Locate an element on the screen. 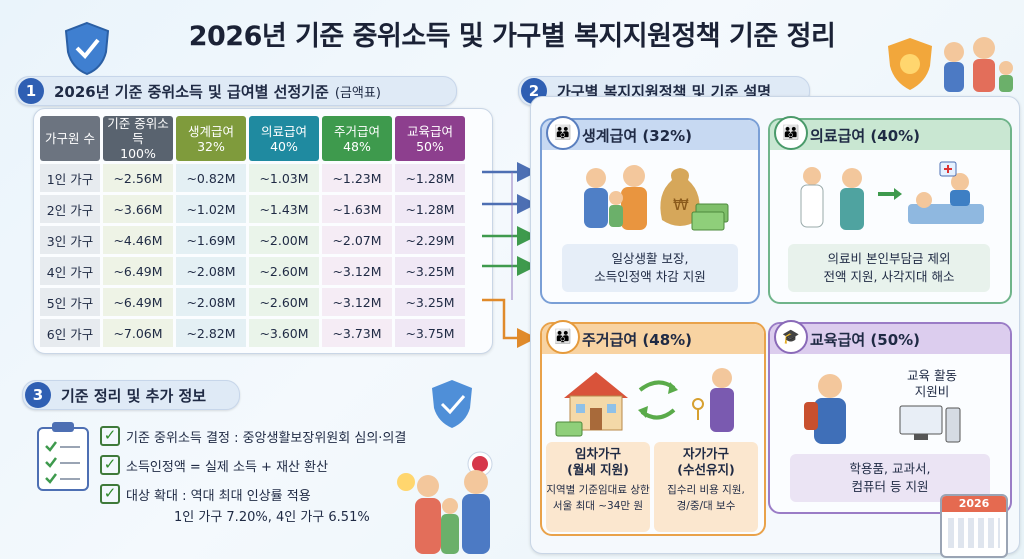 This screenshot has height=559, width=1024. section3-title: 기준 정리 및 추가 정보 is located at coordinates (134, 395).